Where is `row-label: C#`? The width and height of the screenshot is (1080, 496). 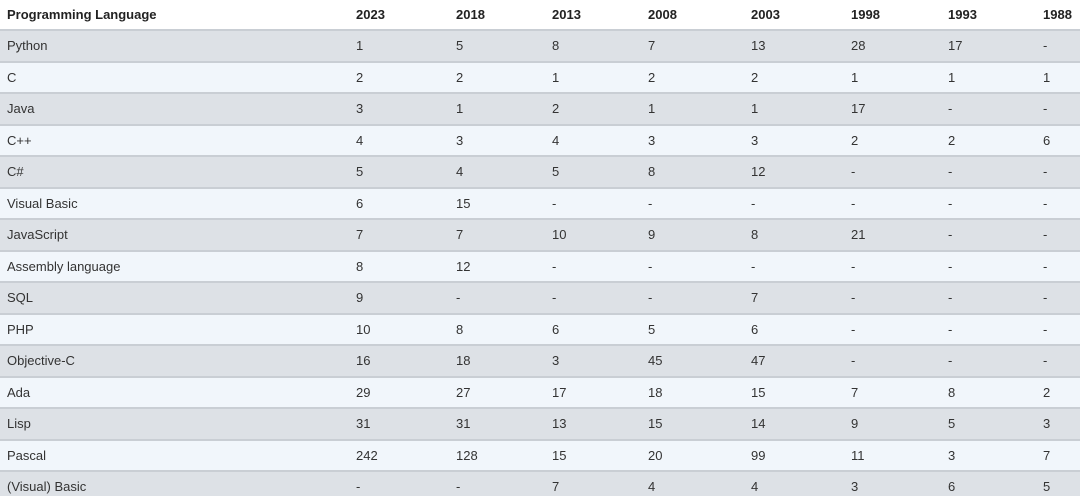
row-label: C# is located at coordinates (15, 171).